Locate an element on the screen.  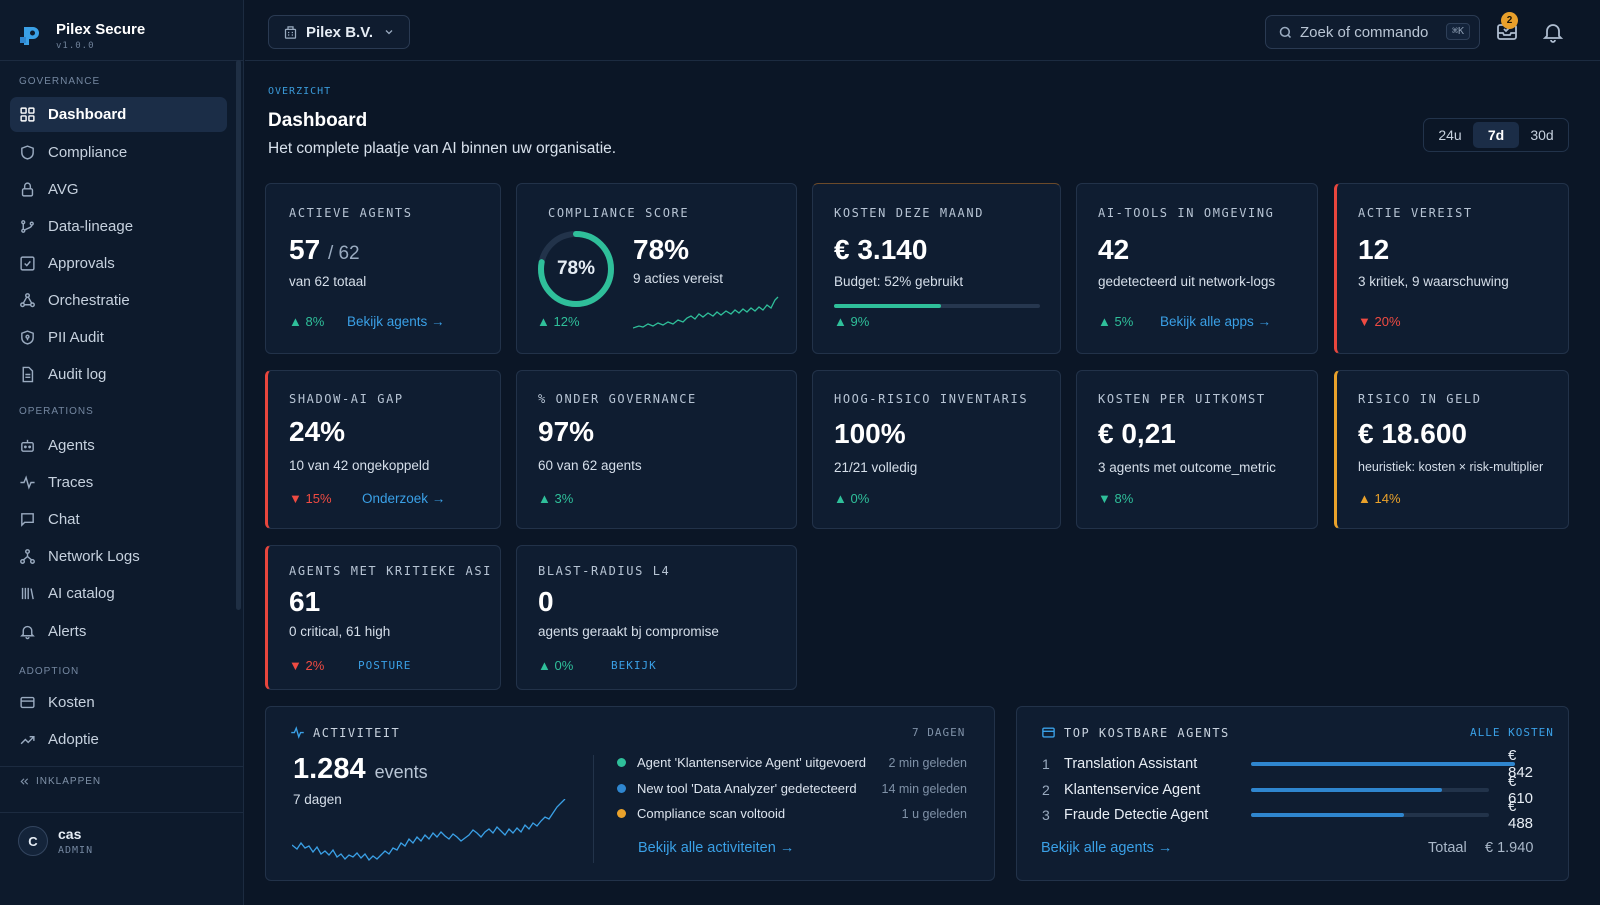
budget-progress-fill is located at coordinates (888, 306).